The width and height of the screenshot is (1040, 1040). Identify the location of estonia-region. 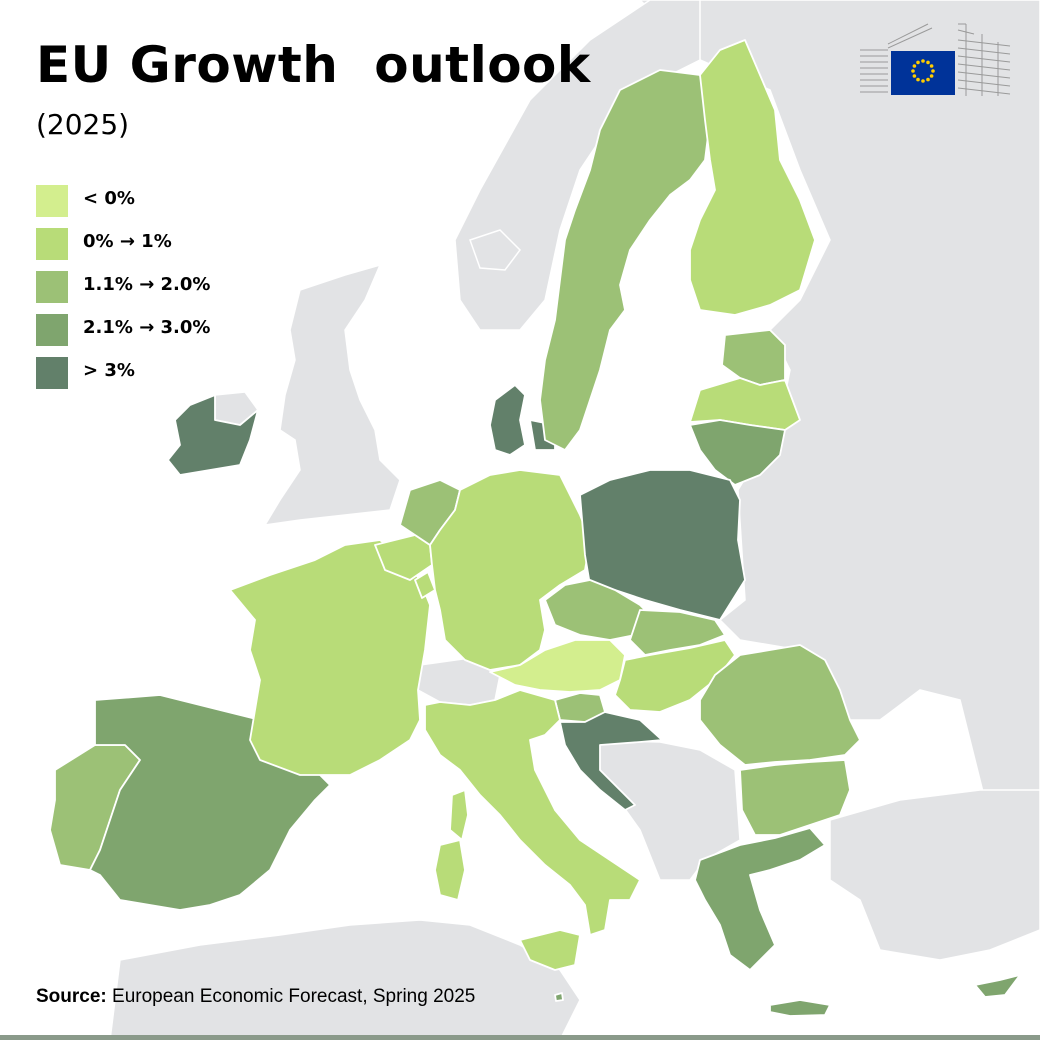
(753, 357).